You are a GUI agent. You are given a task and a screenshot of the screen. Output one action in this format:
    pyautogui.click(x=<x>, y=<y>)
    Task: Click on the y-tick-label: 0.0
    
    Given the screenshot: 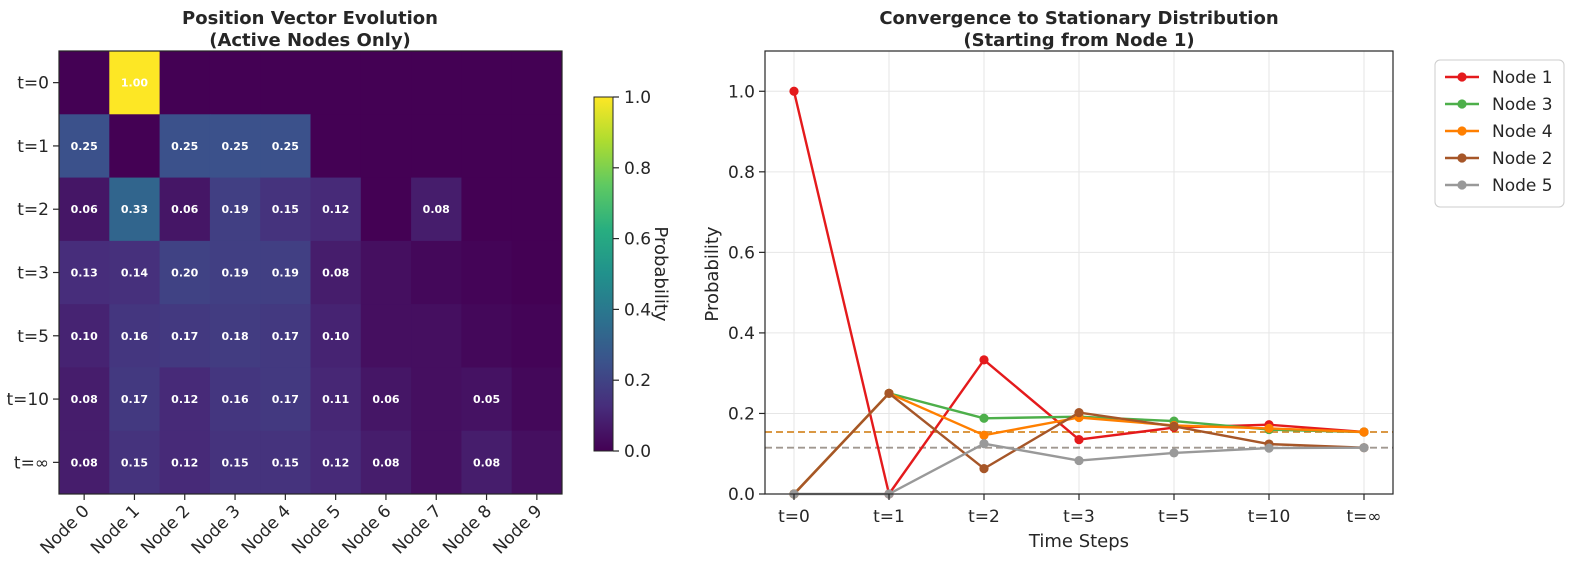 What is the action you would take?
    pyautogui.click(x=741, y=495)
    